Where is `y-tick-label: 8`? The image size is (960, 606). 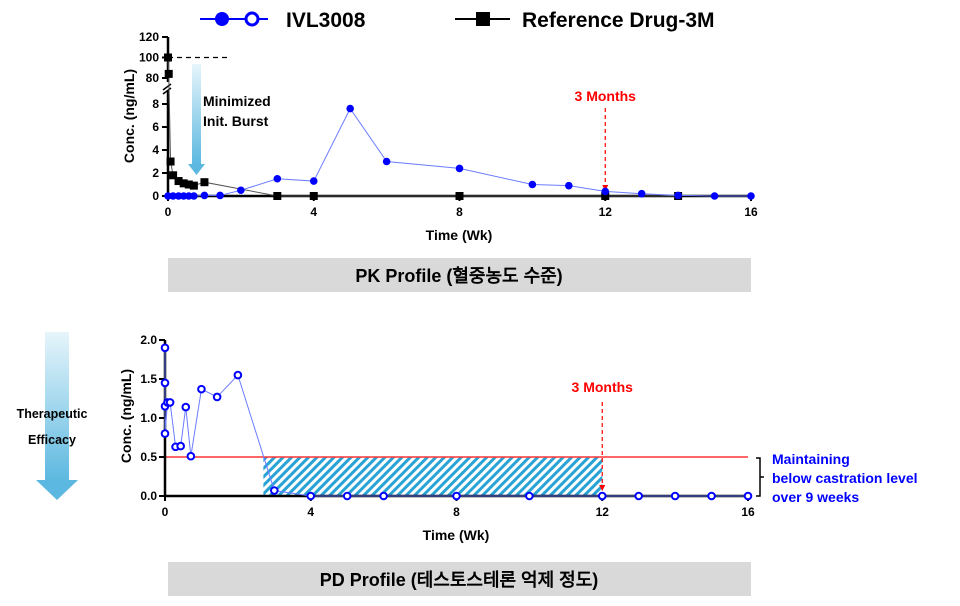
y-tick-label: 8 is located at coordinates (155, 104).